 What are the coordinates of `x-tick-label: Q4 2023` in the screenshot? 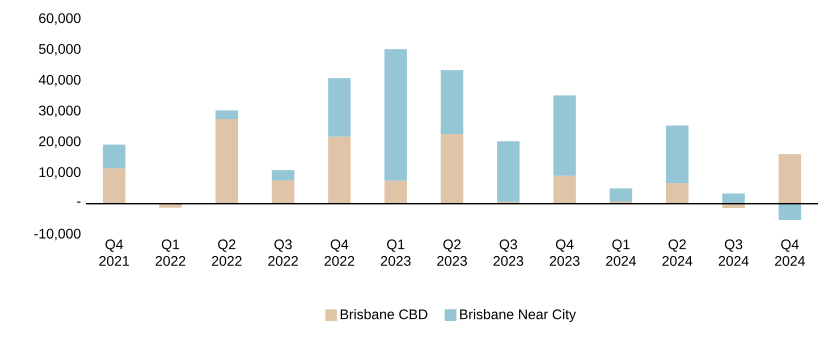 It's located at (565, 252).